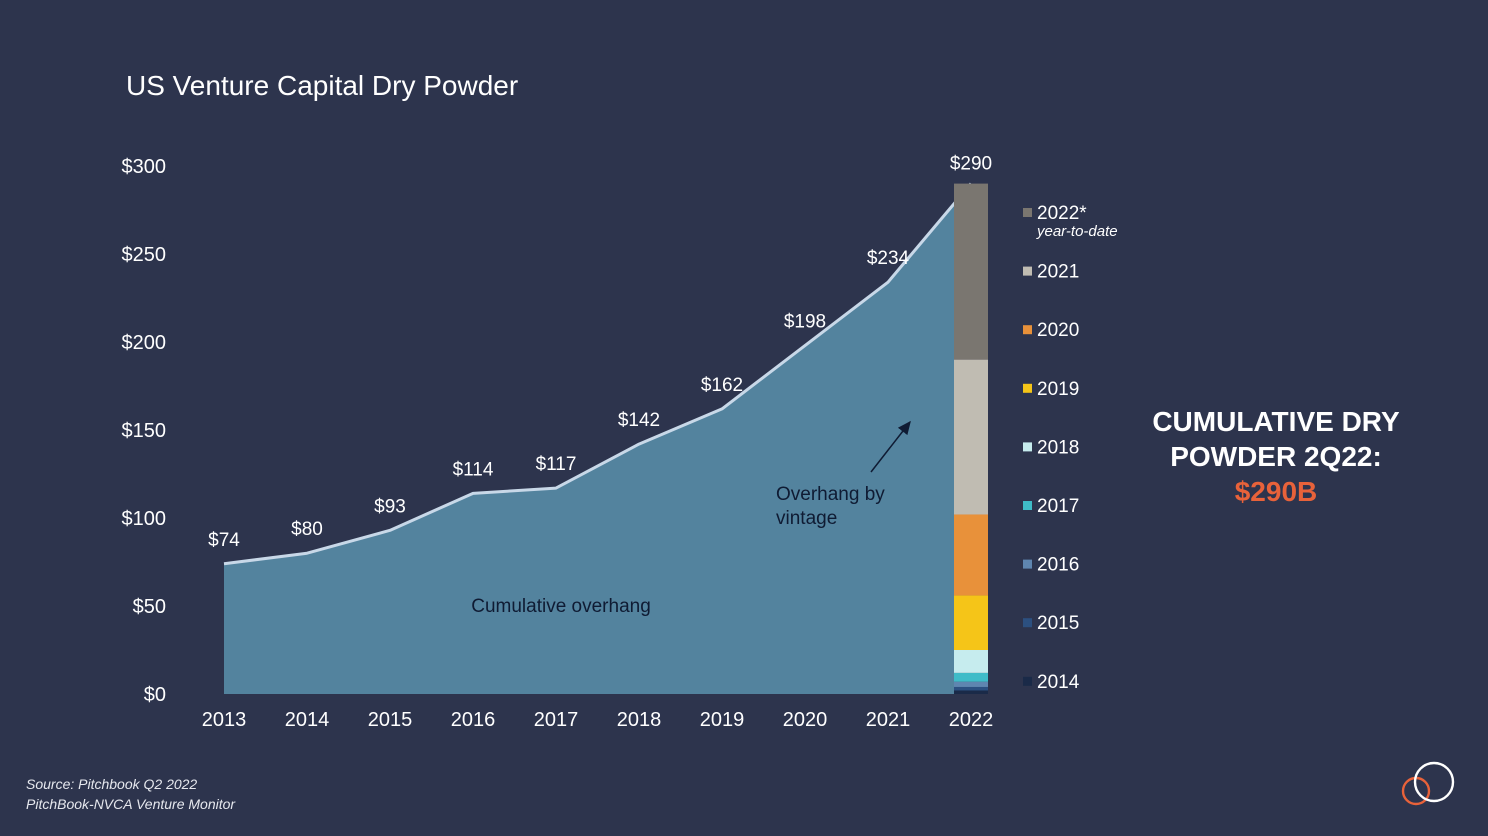 The image size is (1488, 836). I want to click on x-tick-label: 2018, so click(639, 720).